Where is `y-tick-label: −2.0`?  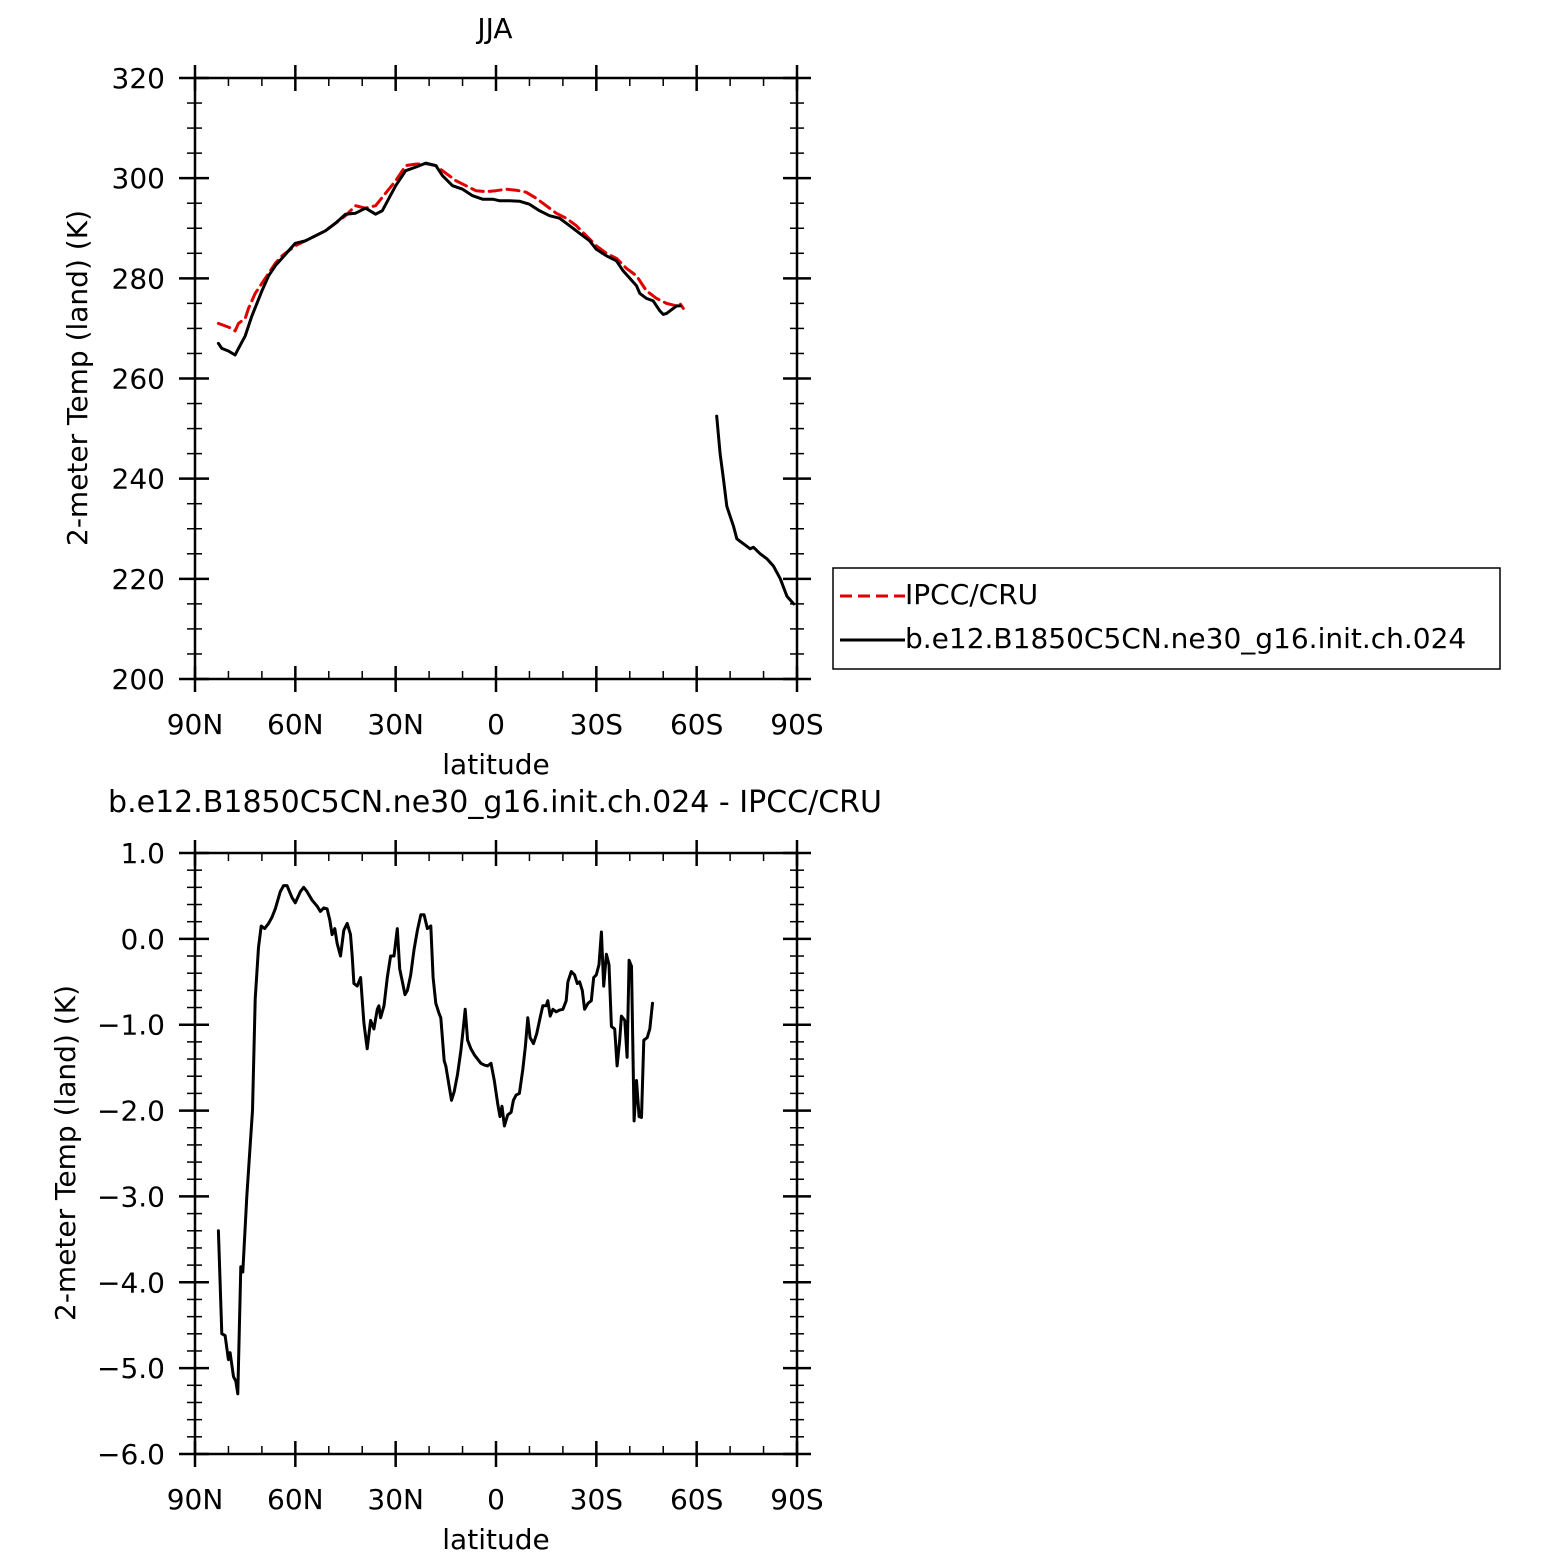
y-tick-label: −2.0 is located at coordinates (131, 1111).